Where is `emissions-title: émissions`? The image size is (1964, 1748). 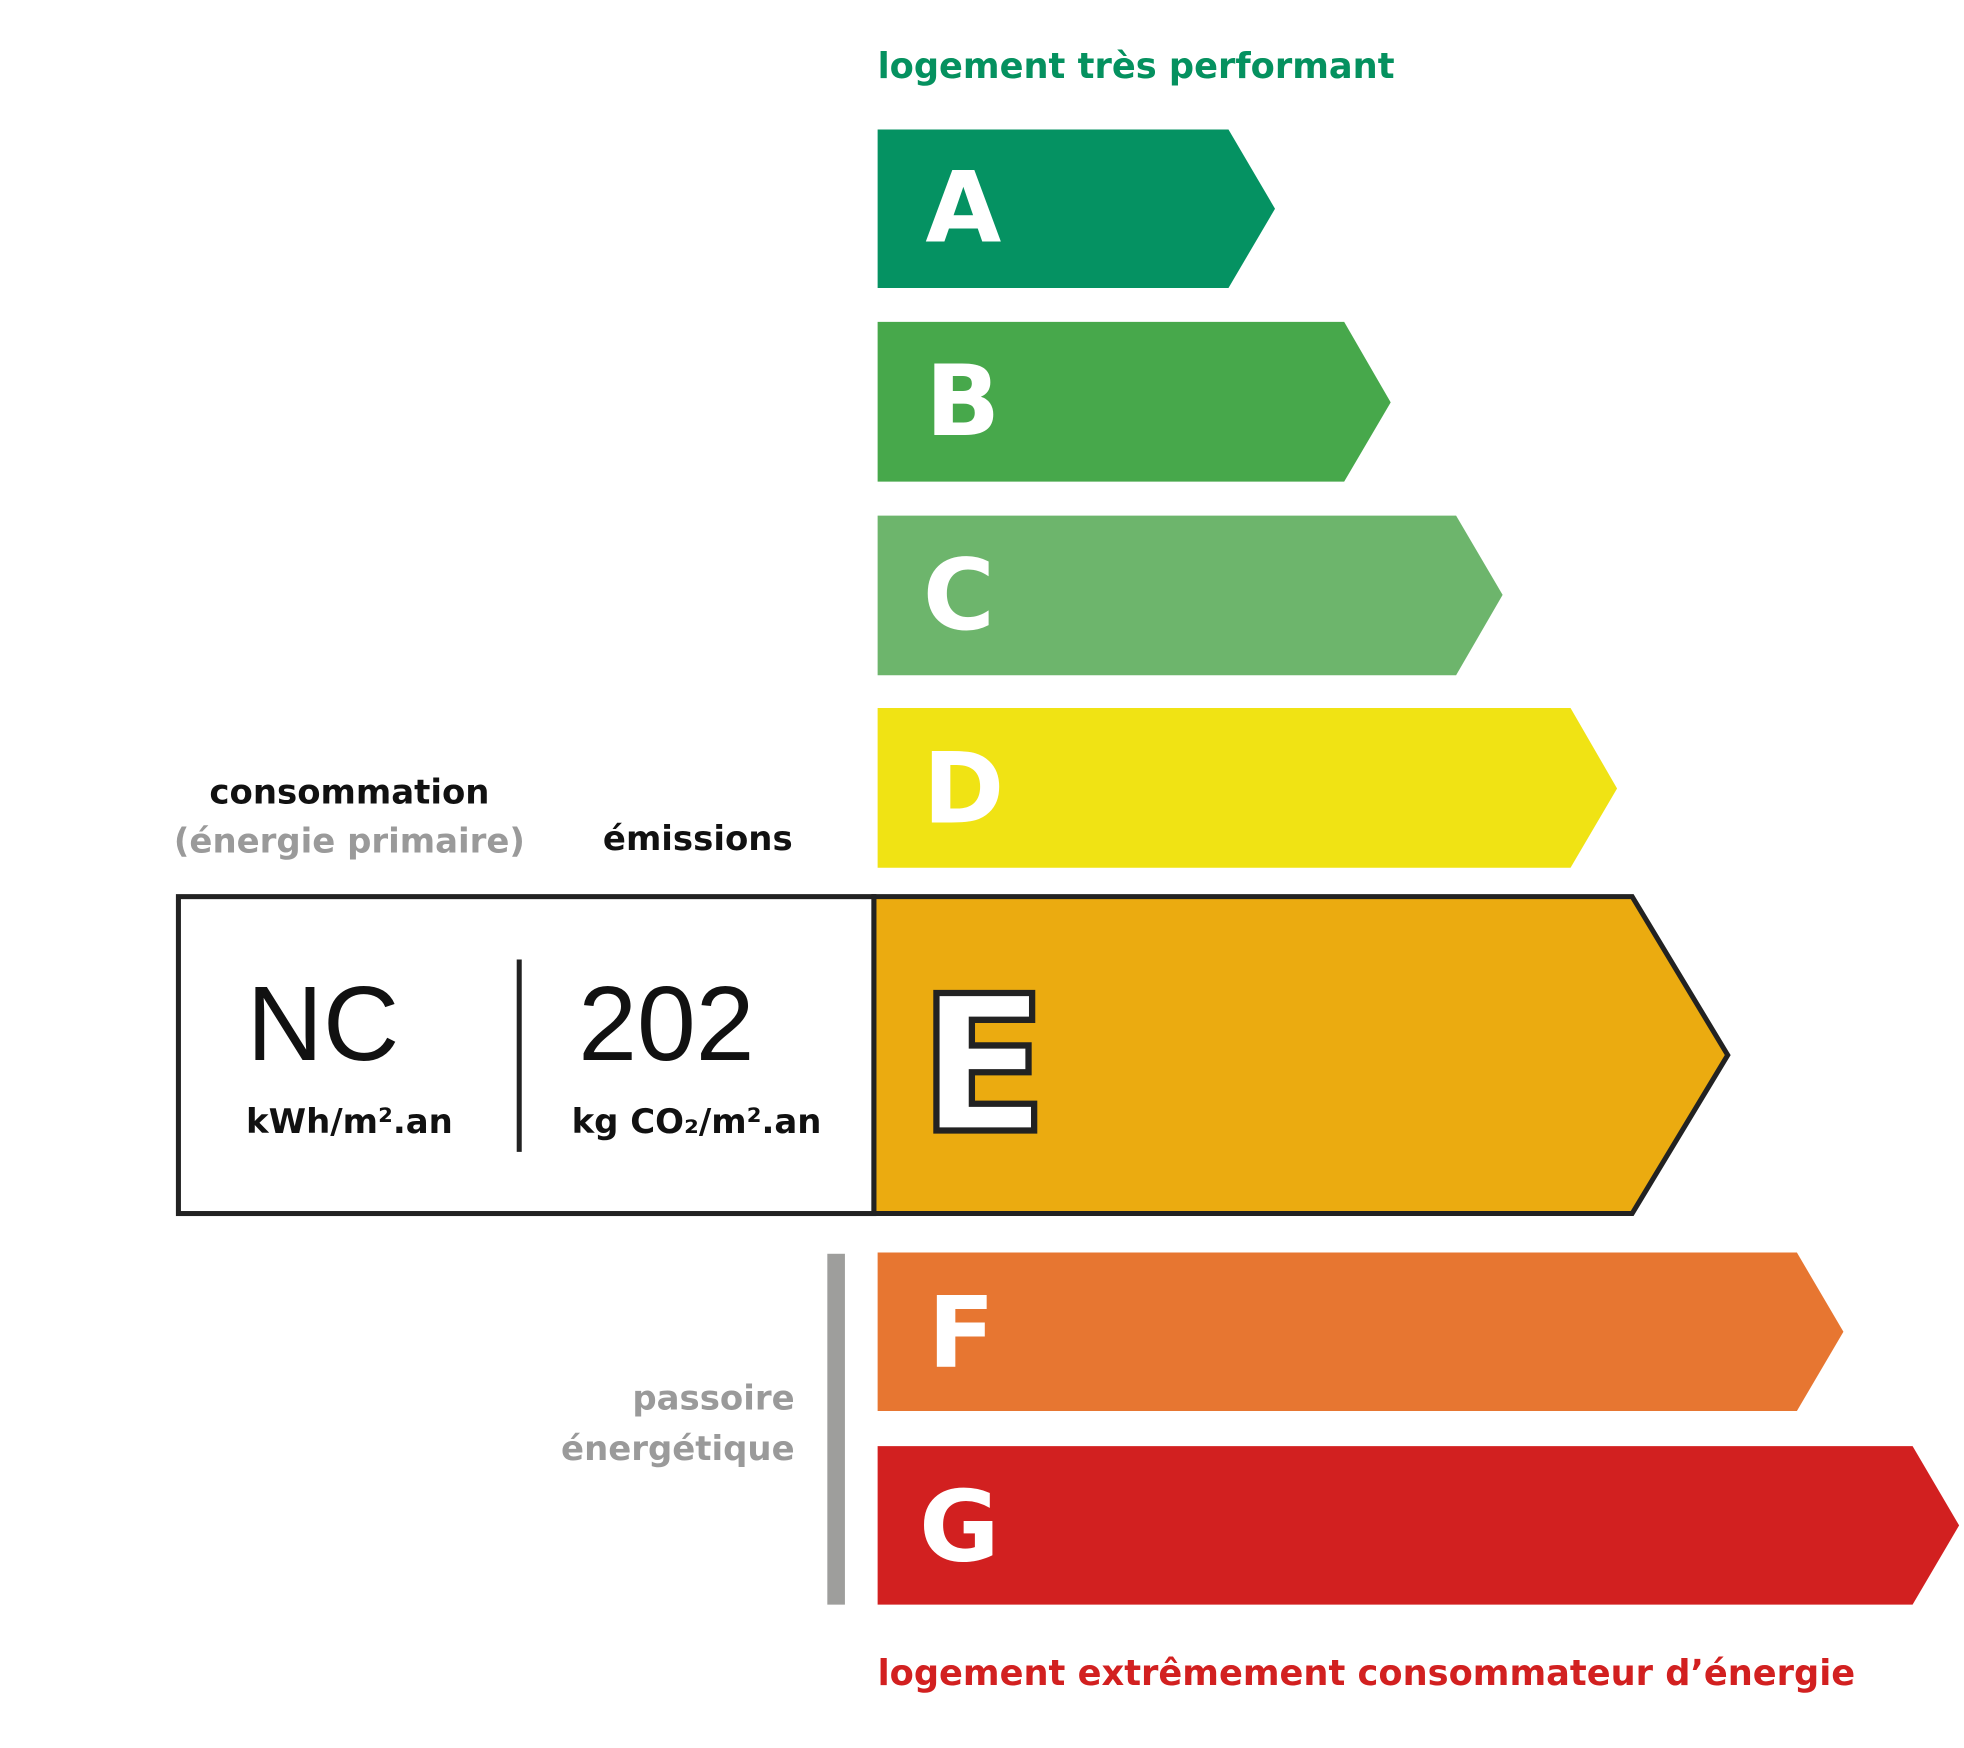 emissions-title: émissions is located at coordinates (698, 839).